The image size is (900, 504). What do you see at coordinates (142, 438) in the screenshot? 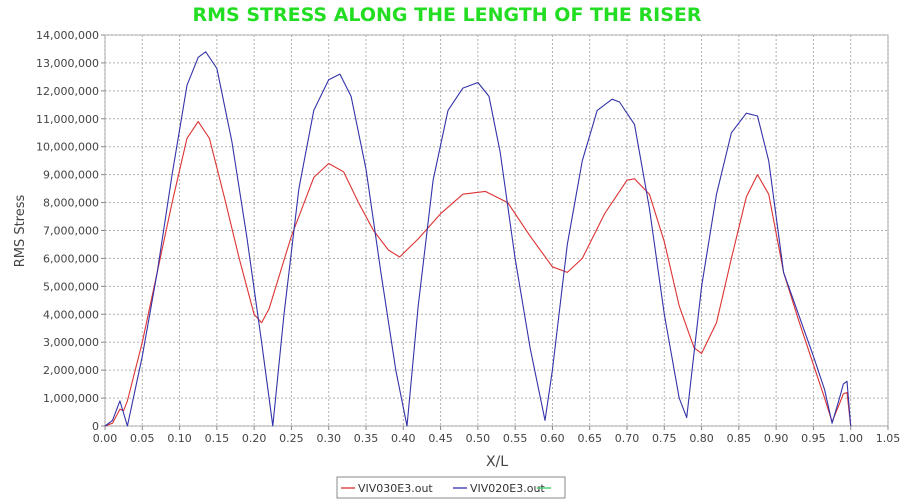
I see `x-tick-label: 0.05` at bounding box center [142, 438].